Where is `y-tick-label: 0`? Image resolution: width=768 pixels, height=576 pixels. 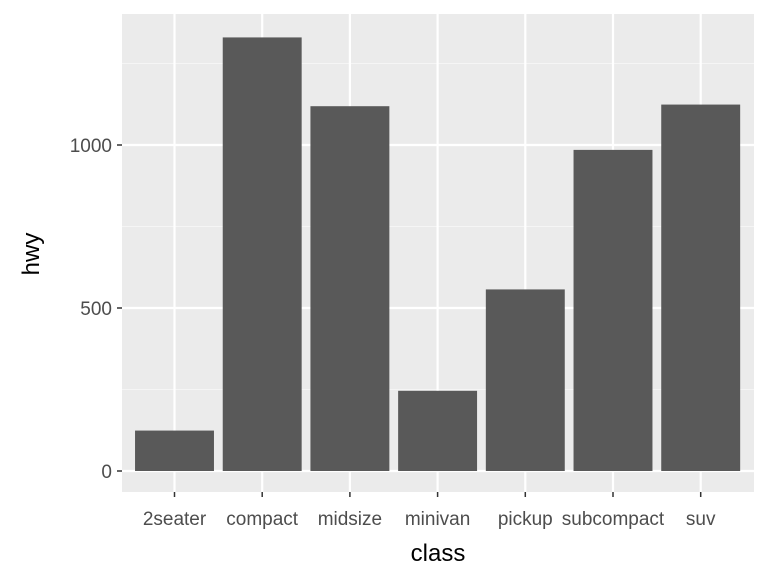 y-tick-label: 0 is located at coordinates (106, 472).